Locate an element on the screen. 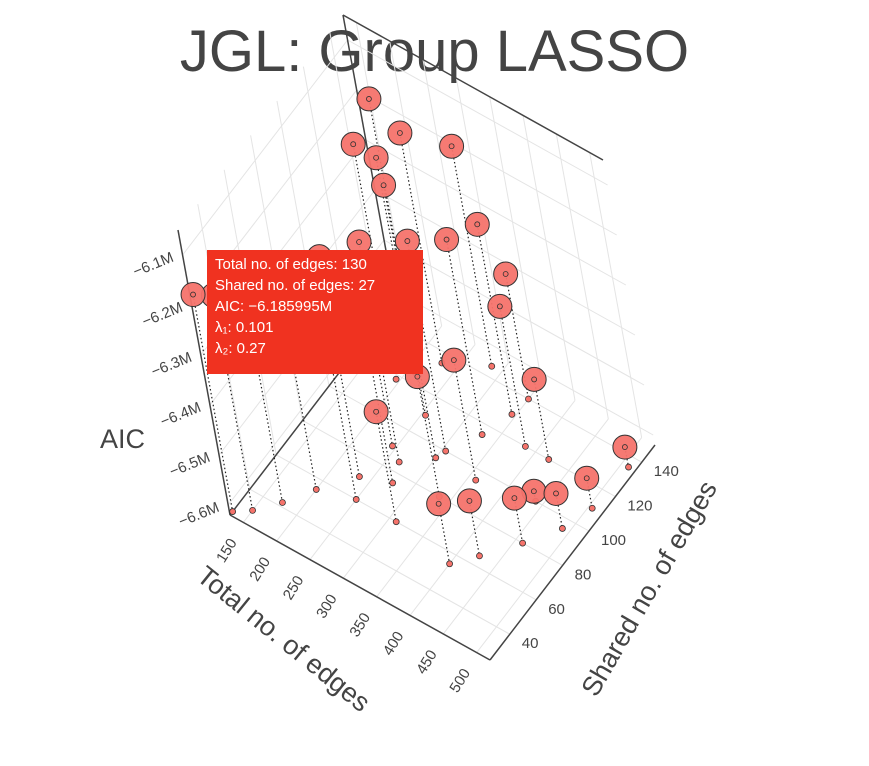 The width and height of the screenshot is (869, 766). z-tick-label: −6.5M is located at coordinates (189, 465).